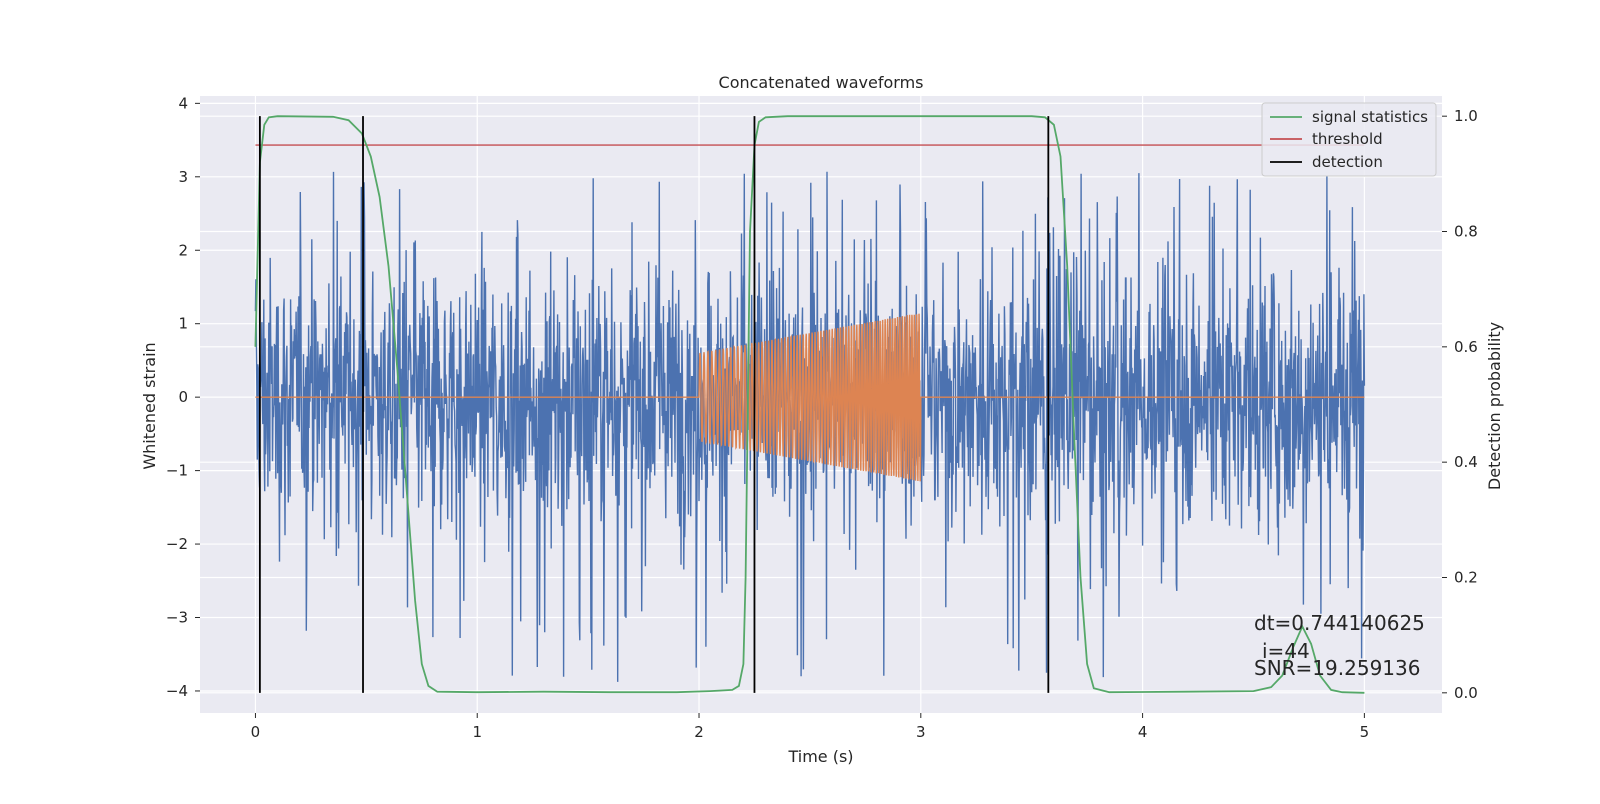 Image resolution: width=1600 pixels, height=804 pixels. Describe the element at coordinates (699, 732) in the screenshot. I see `x-tick-label: 2` at that location.